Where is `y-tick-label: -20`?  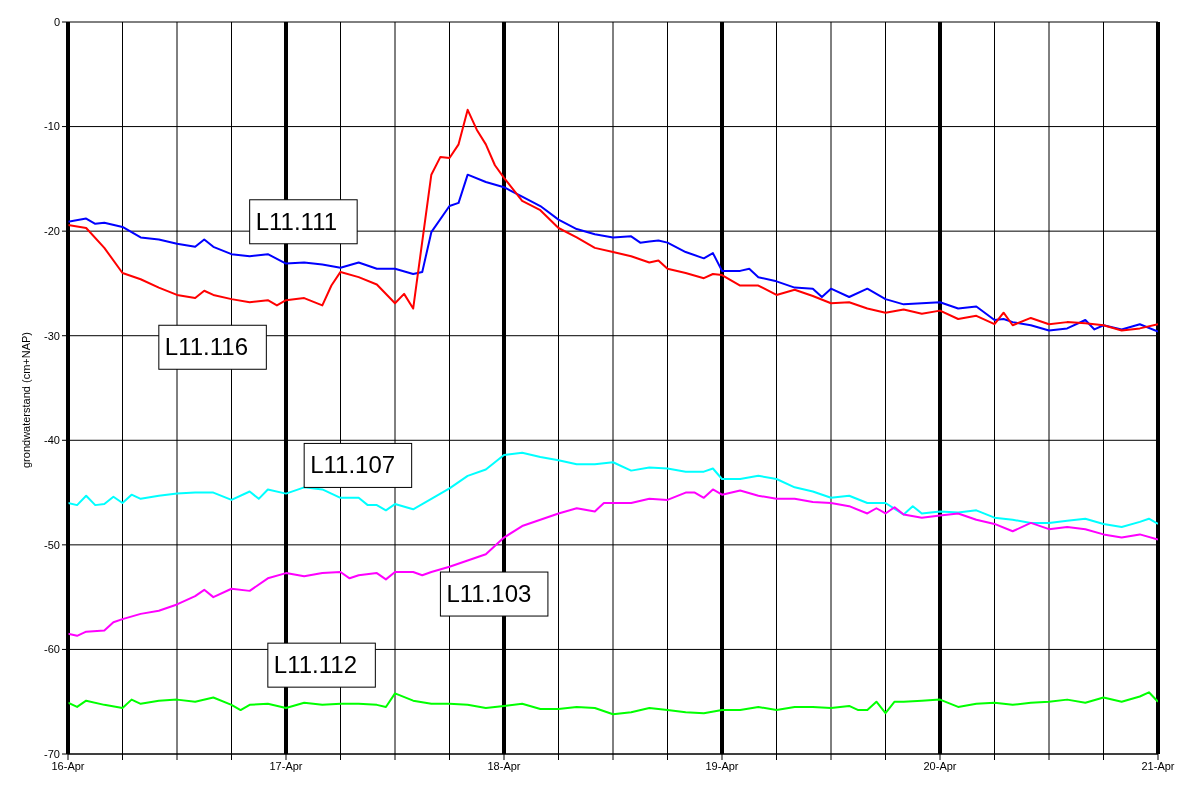 y-tick-label: -20 is located at coordinates (52, 231).